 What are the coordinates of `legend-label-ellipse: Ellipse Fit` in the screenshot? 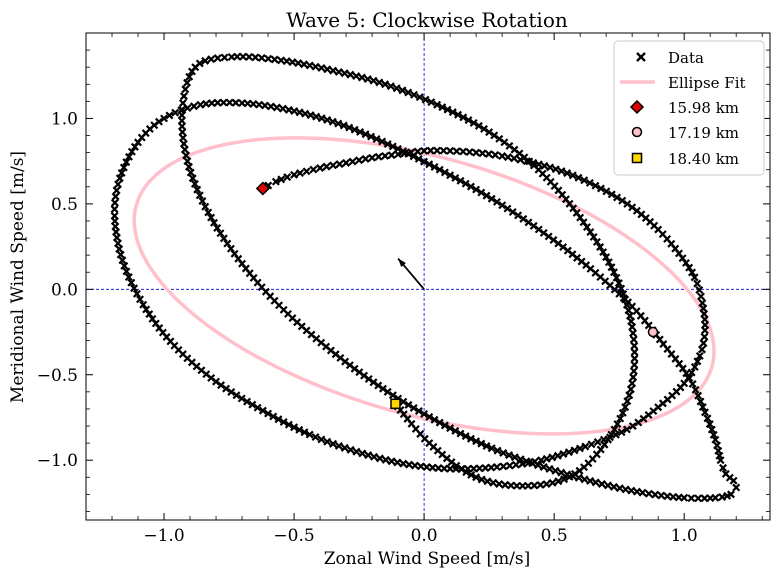 It's located at (707, 83).